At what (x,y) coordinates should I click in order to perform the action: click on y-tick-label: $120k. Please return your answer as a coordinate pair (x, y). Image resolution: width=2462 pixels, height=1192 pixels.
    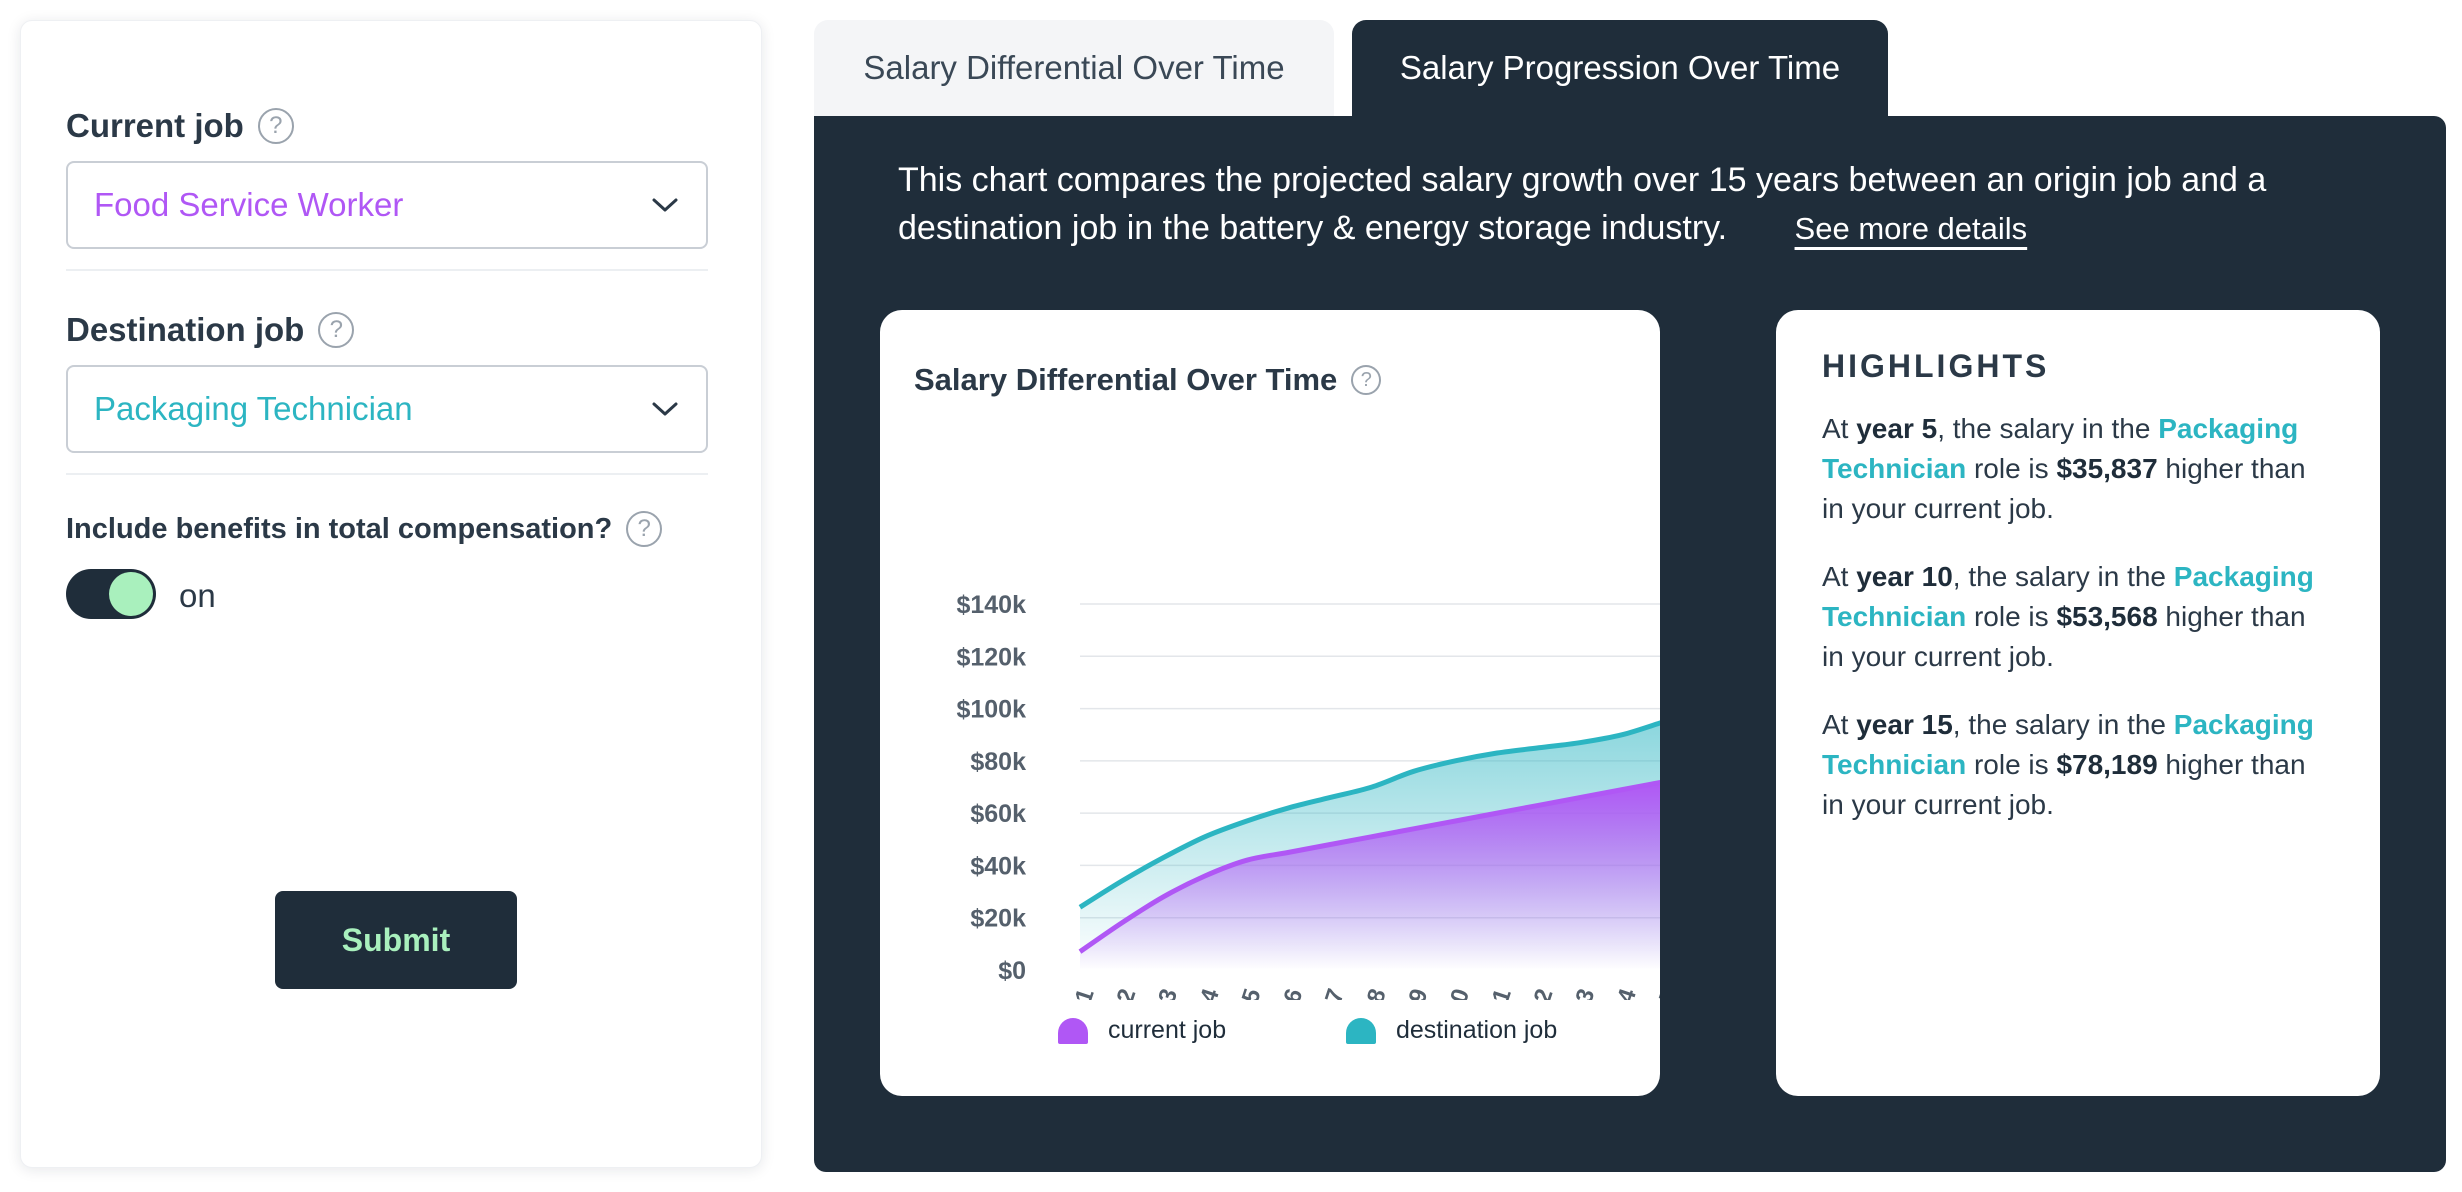
    Looking at the image, I should click on (991, 657).